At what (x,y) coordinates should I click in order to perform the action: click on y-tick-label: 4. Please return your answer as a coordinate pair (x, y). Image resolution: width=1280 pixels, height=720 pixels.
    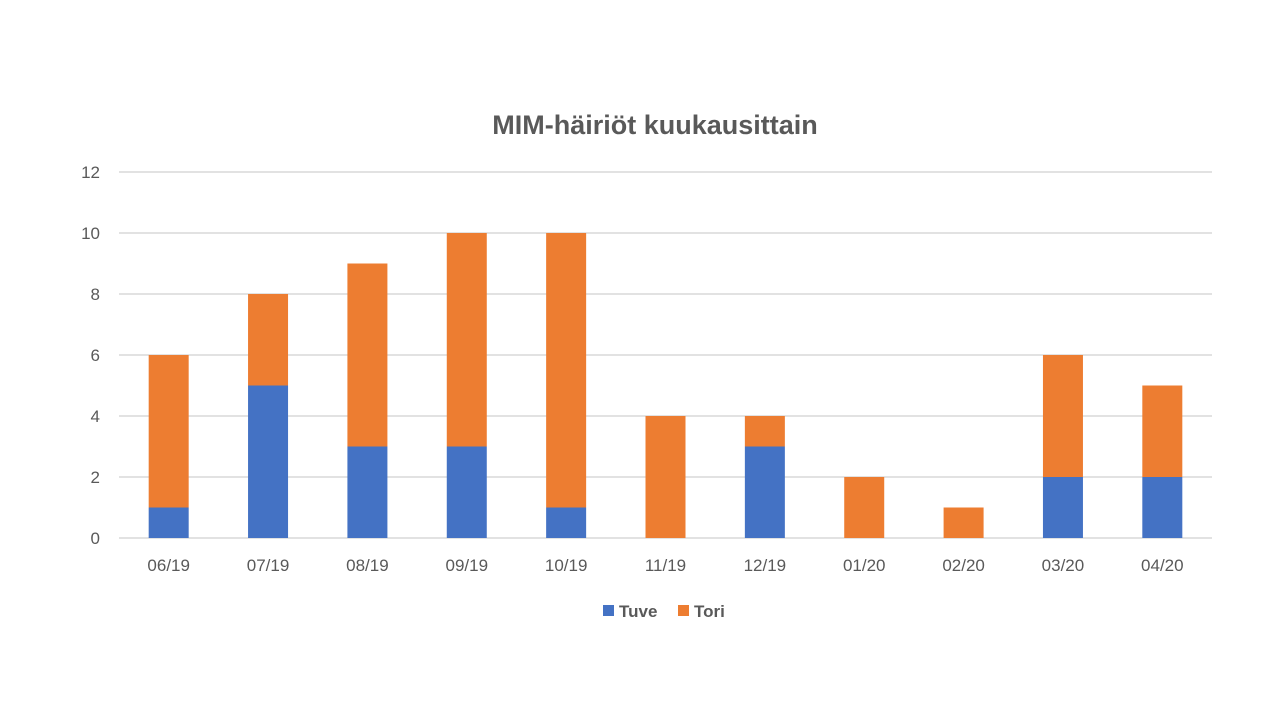
    Looking at the image, I should click on (95, 416).